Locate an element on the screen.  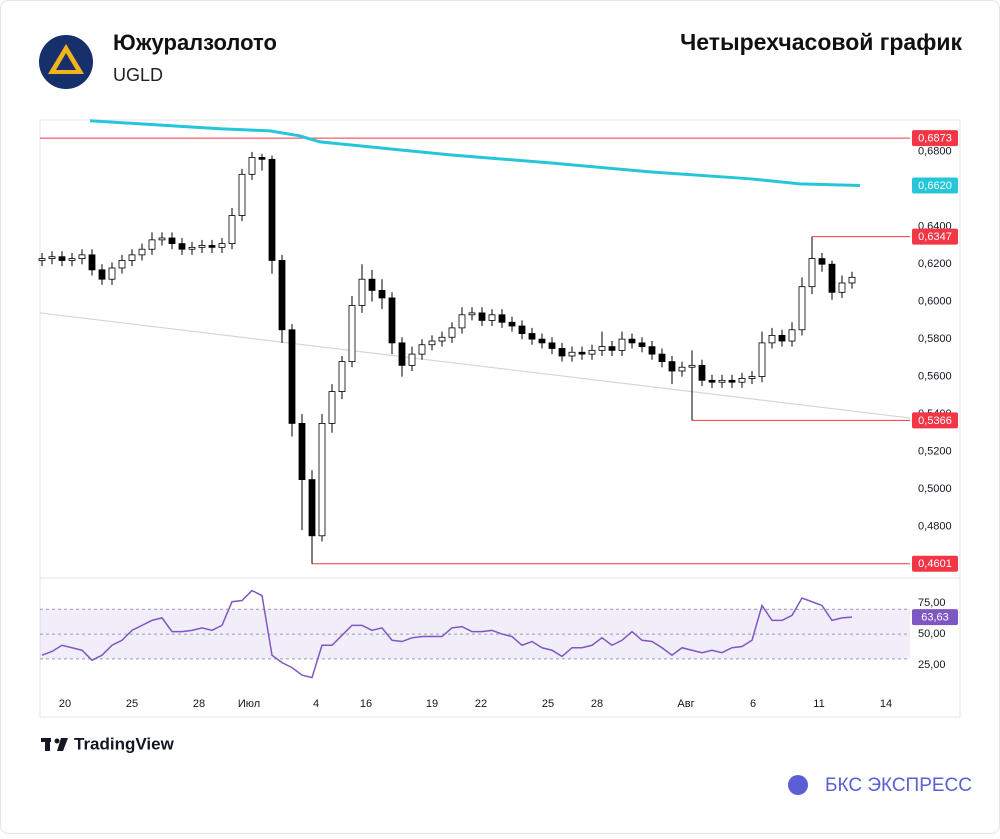
rsi-box is located at coordinates (935, 617).